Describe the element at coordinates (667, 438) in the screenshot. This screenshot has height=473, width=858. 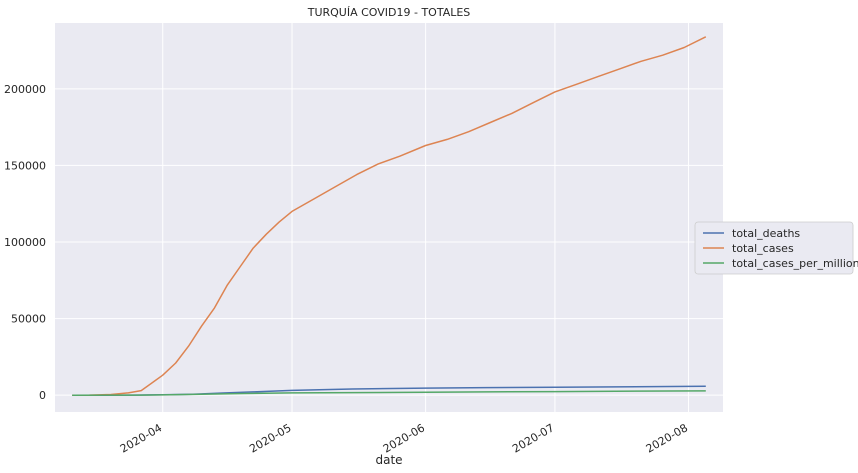
I see `x-tick-label: 2020-08` at that location.